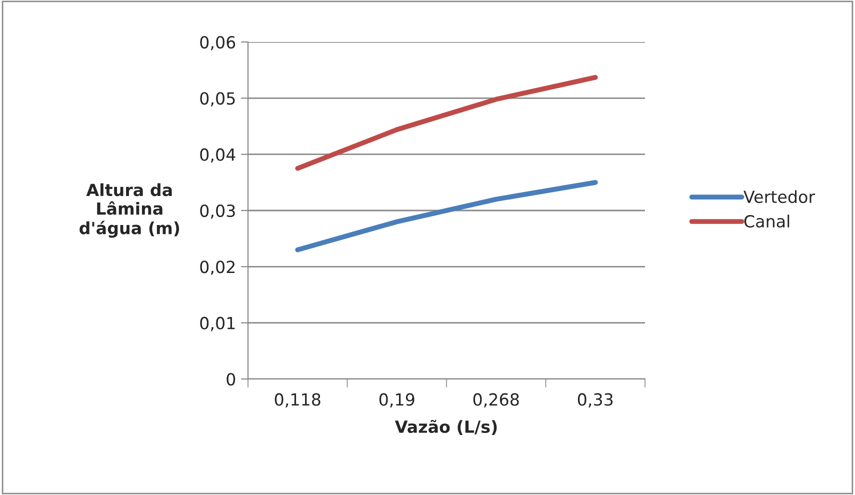 The height and width of the screenshot is (495, 855). What do you see at coordinates (217, 211) in the screenshot?
I see `y-tick-label: 0,03` at bounding box center [217, 211].